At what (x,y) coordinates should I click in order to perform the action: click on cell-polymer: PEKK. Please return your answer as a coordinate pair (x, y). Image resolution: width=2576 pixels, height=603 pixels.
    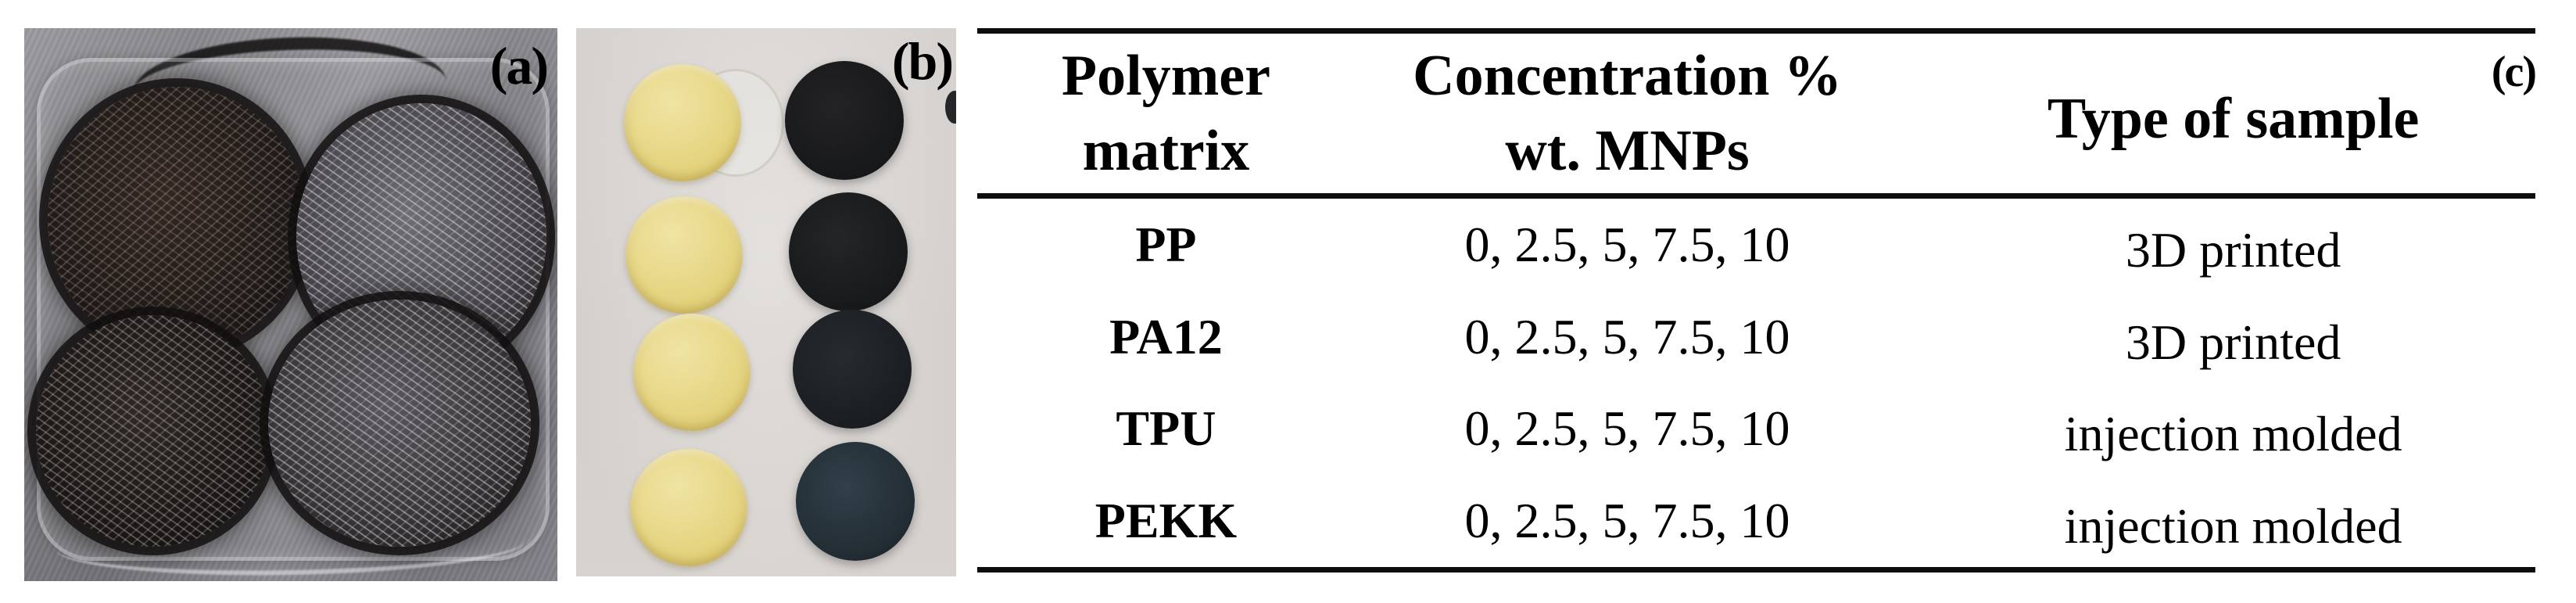
    Looking at the image, I should click on (1166, 521).